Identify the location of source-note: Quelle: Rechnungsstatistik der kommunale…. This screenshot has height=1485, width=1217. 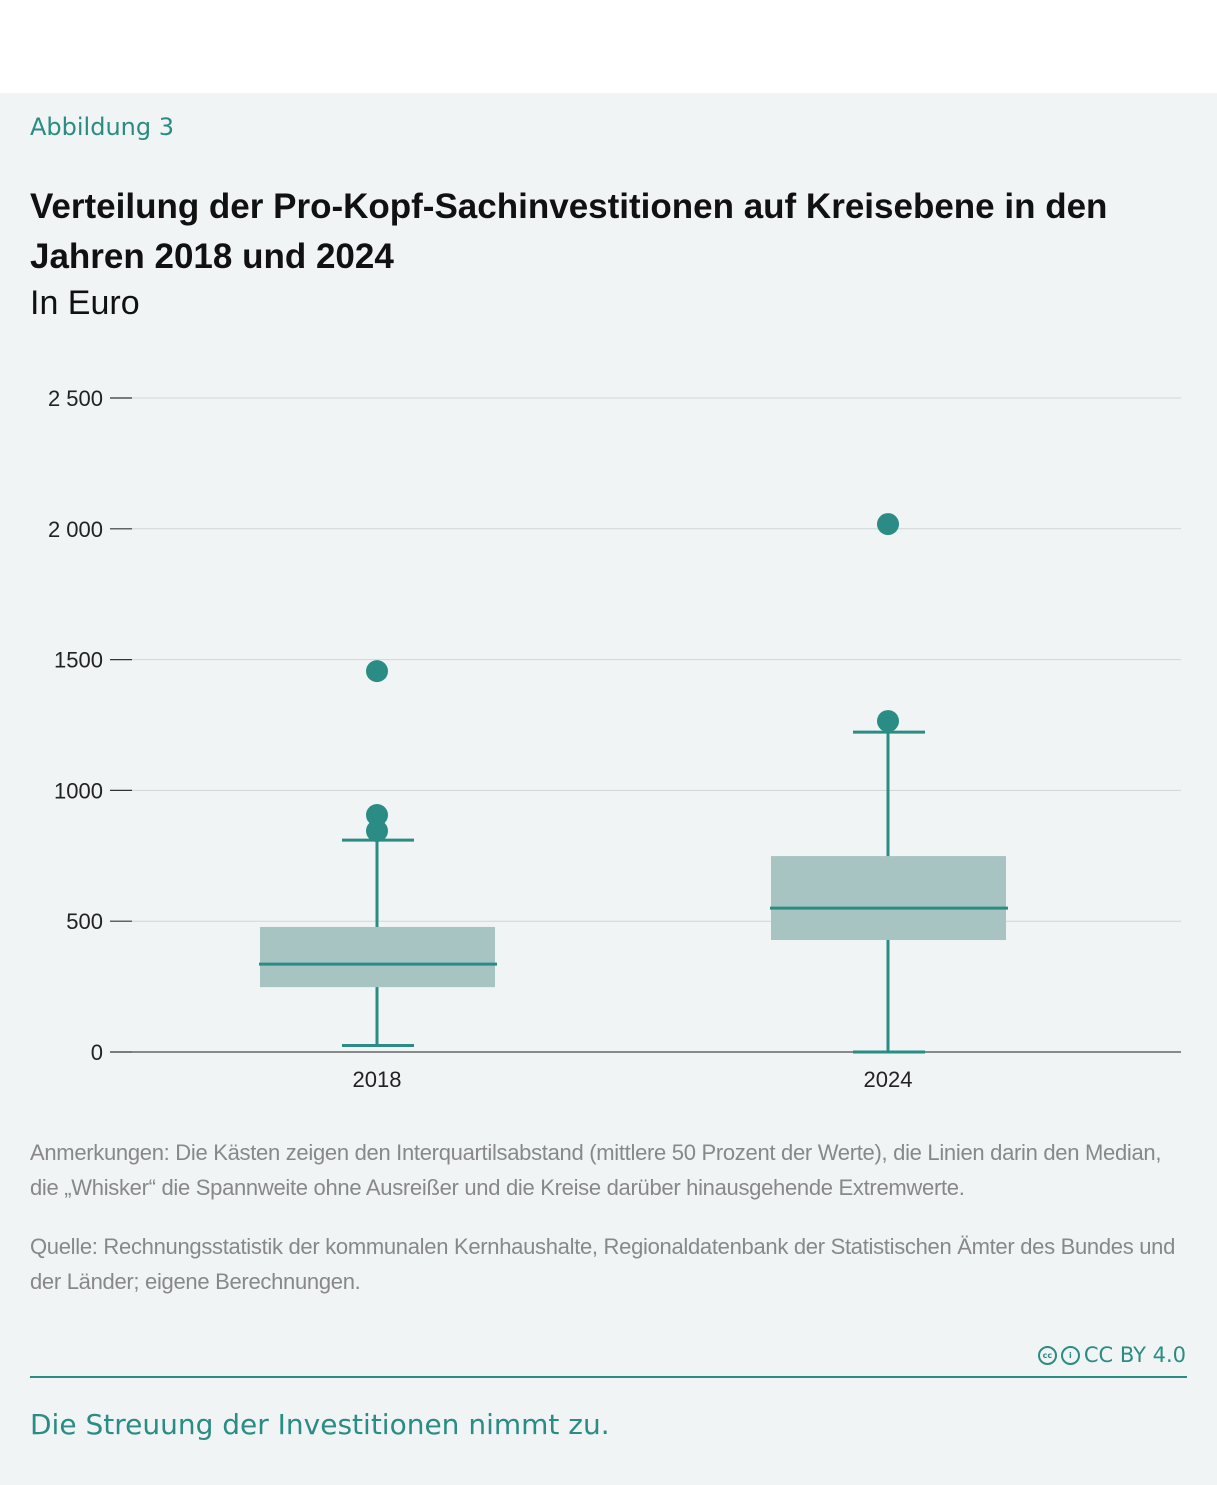
(603, 1264).